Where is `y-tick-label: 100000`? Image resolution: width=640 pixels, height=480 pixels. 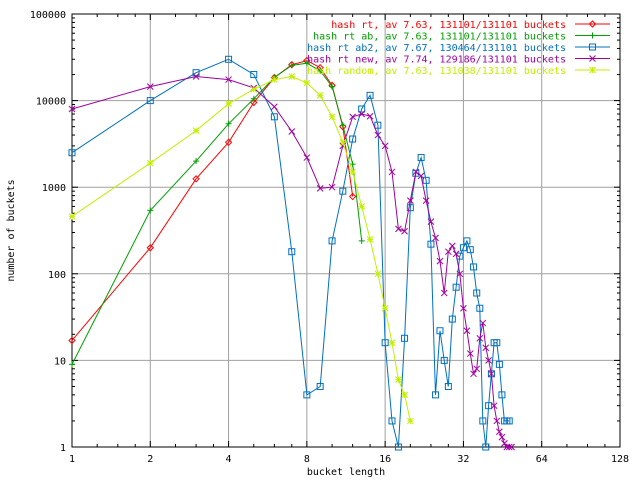 y-tick-label: 100000 is located at coordinates (48, 15).